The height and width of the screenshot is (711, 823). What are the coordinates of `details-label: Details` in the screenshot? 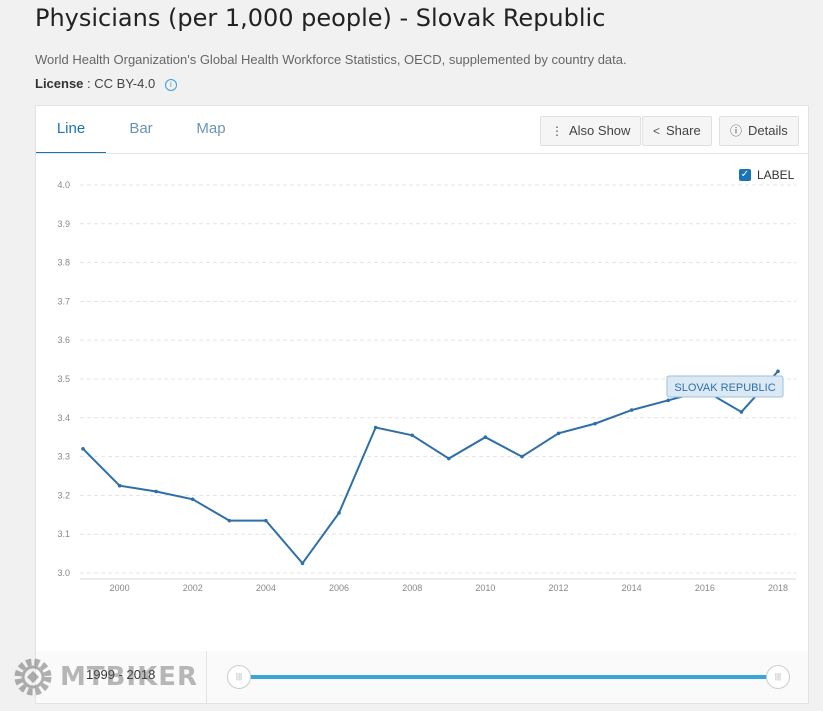 It's located at (768, 130).